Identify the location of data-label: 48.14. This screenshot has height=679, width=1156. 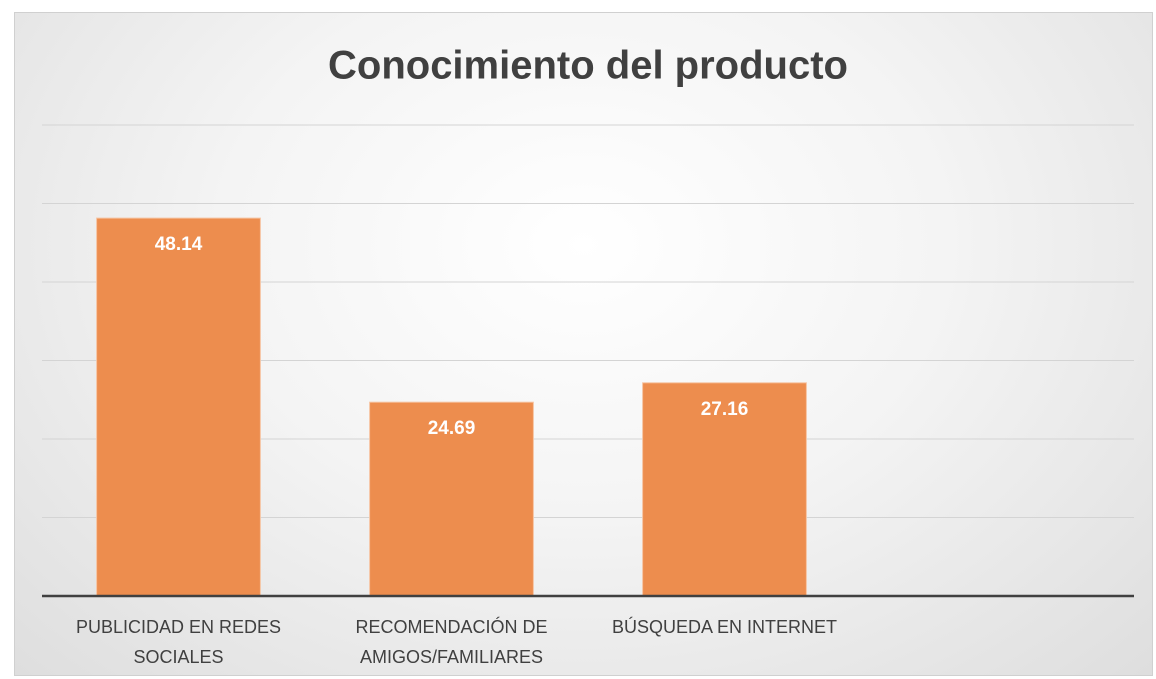
(179, 244).